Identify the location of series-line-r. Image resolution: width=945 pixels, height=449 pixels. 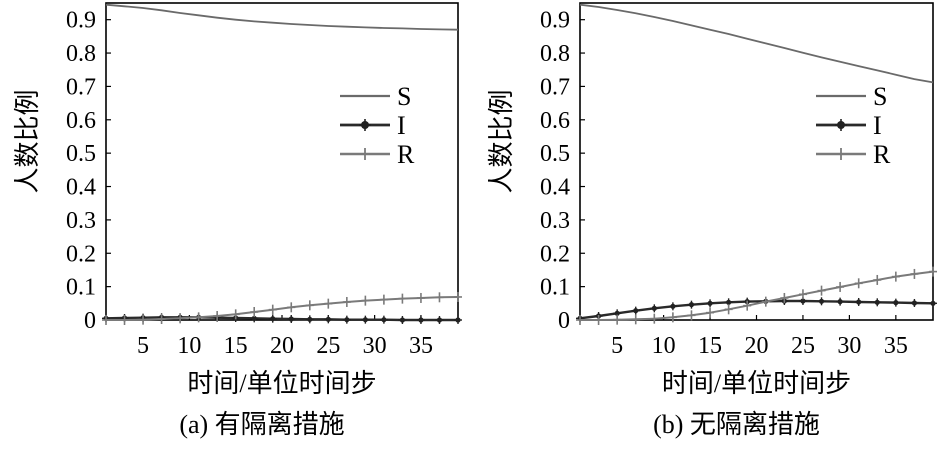
(756, 296).